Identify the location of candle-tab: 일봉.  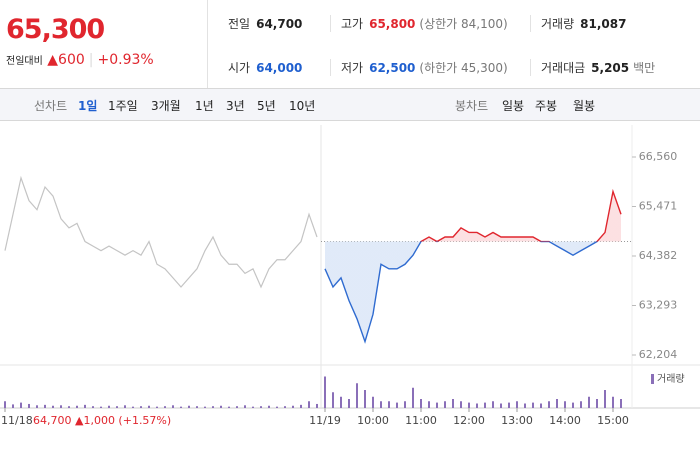
(513, 106).